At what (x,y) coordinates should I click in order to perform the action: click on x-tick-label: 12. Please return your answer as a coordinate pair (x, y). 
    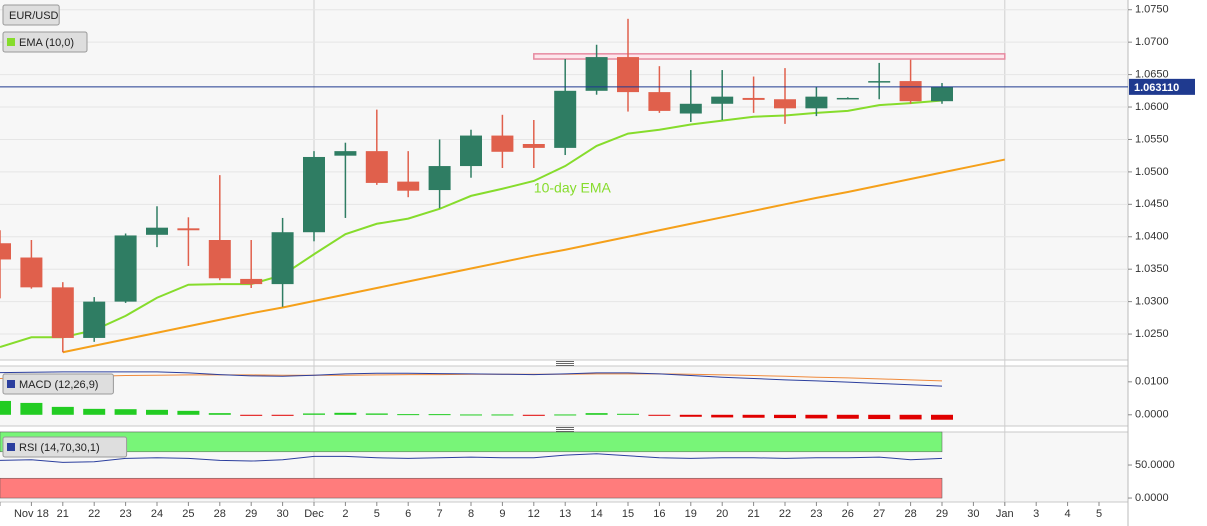
    Looking at the image, I should click on (534, 514).